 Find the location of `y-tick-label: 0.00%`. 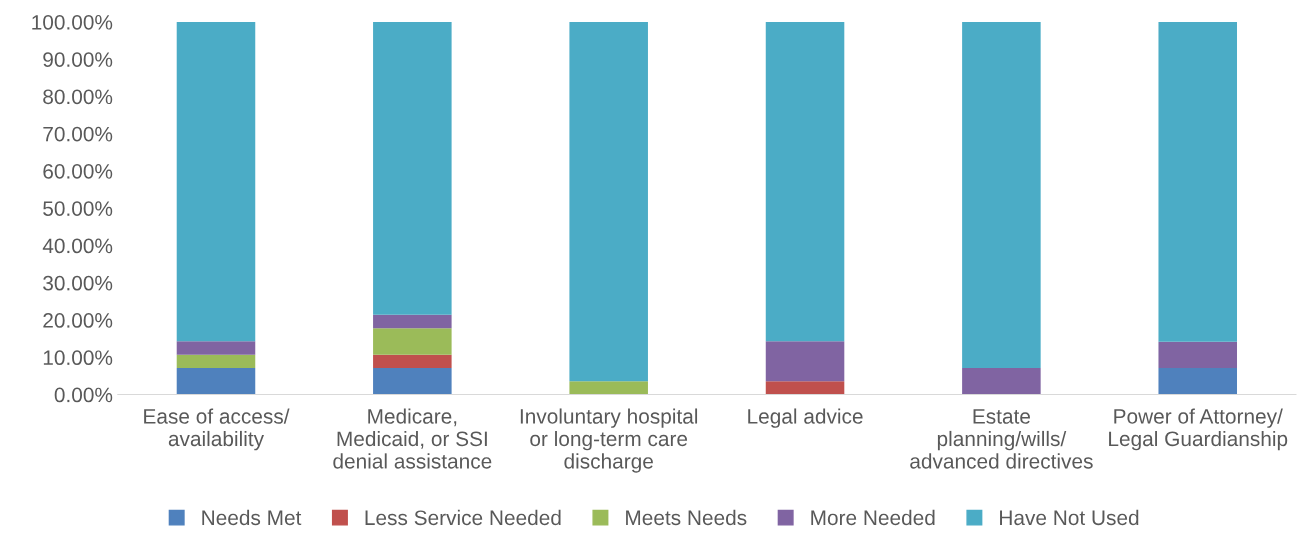

y-tick-label: 0.00% is located at coordinates (83, 395).